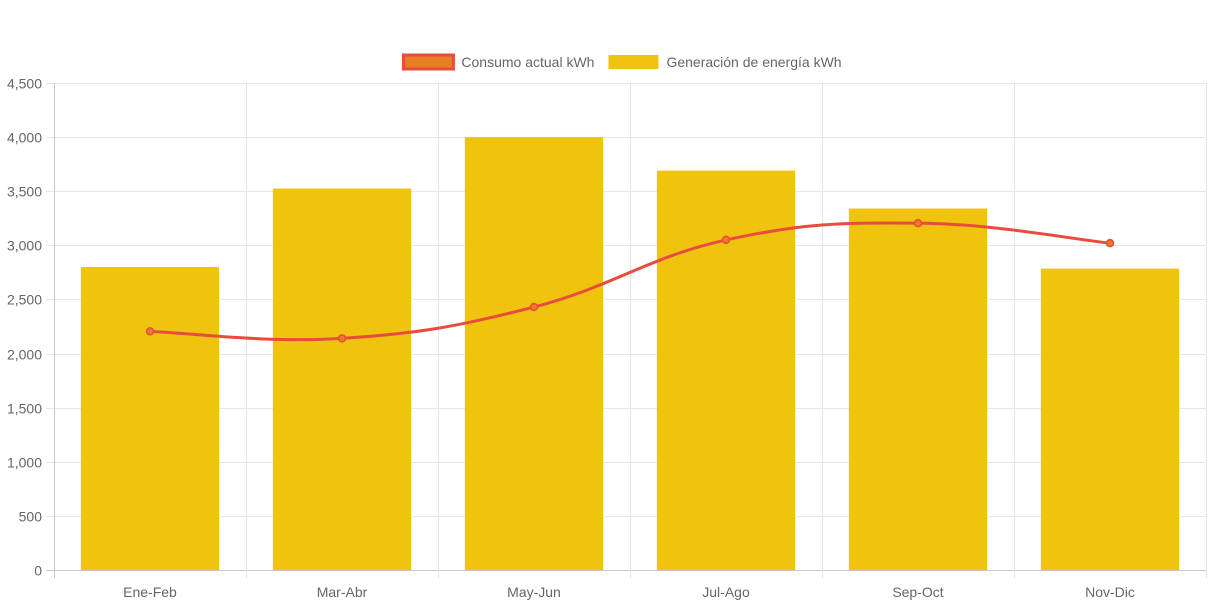 This screenshot has height=606, width=1213. I want to click on y-tick-label: 0, so click(38, 571).